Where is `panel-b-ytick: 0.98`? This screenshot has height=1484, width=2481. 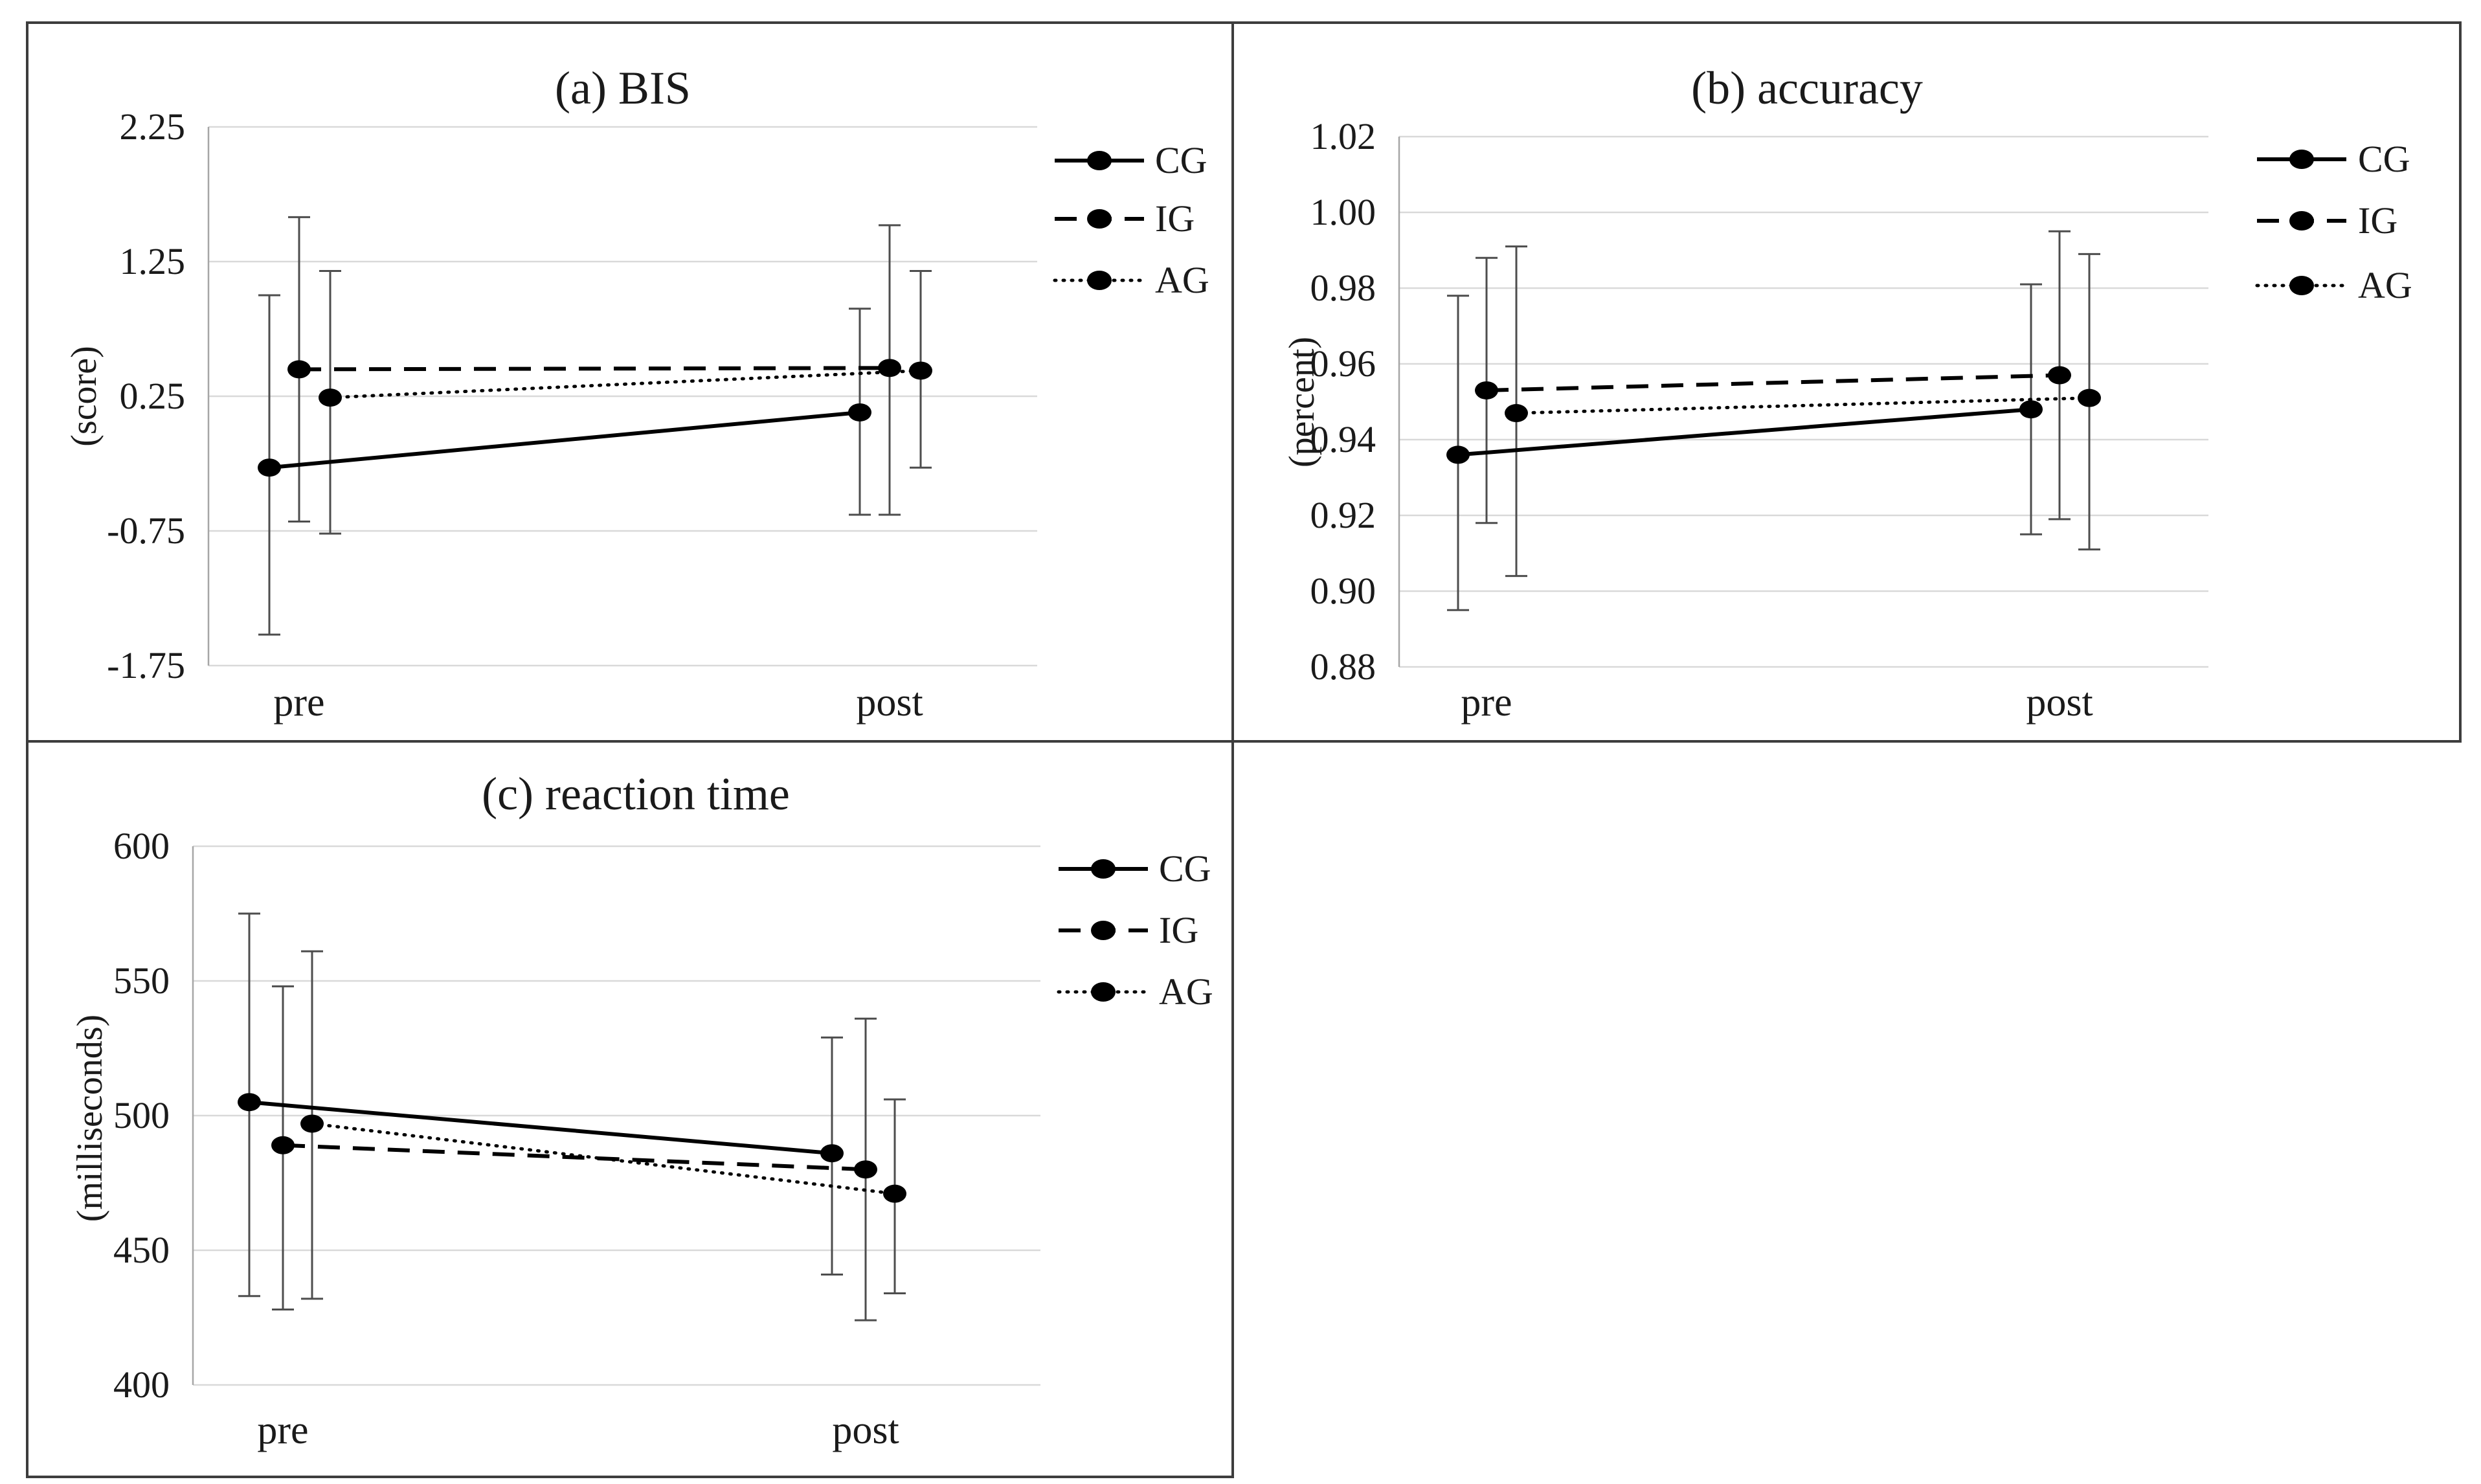 panel-b-ytick: 0.98 is located at coordinates (1343, 288).